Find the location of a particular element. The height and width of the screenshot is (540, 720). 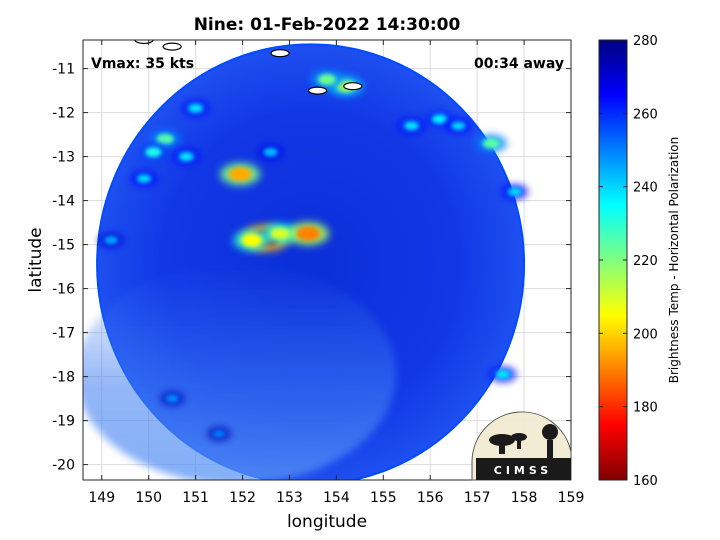

x-axis-label: longitude is located at coordinates (327, 522).